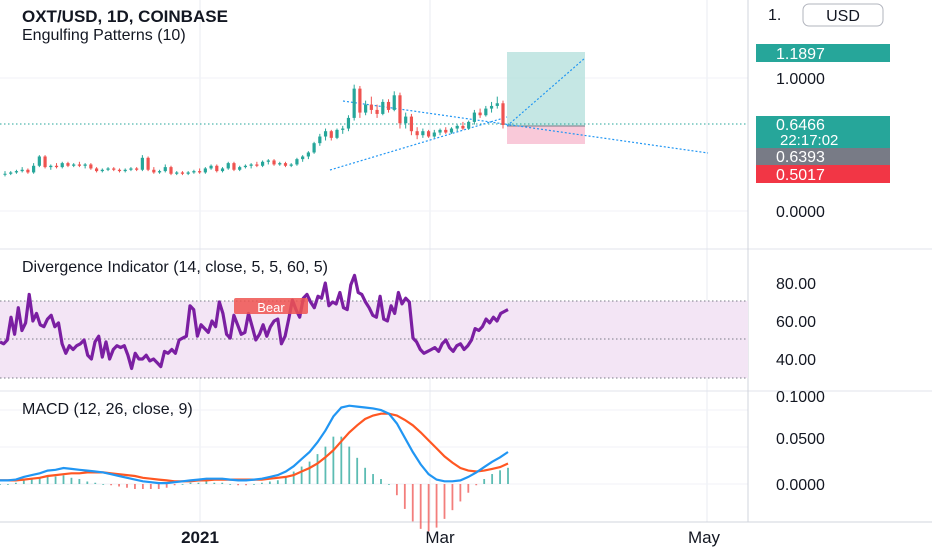  What do you see at coordinates (546, 92) in the screenshot?
I see `target-diagonal` at bounding box center [546, 92].